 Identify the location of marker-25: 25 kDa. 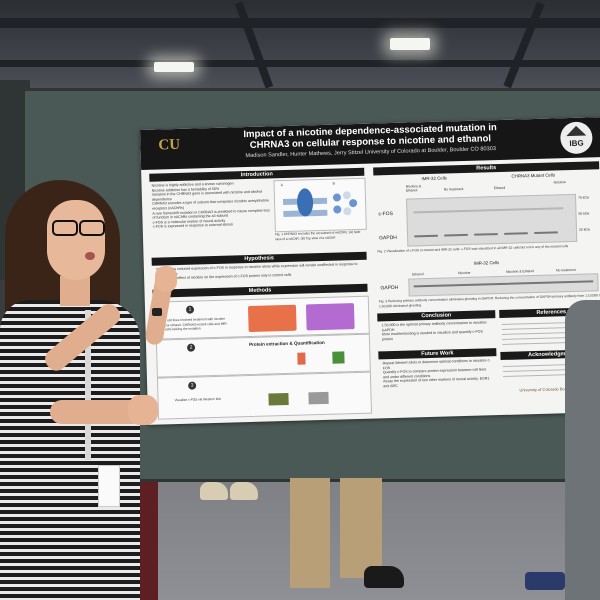
(584, 229).